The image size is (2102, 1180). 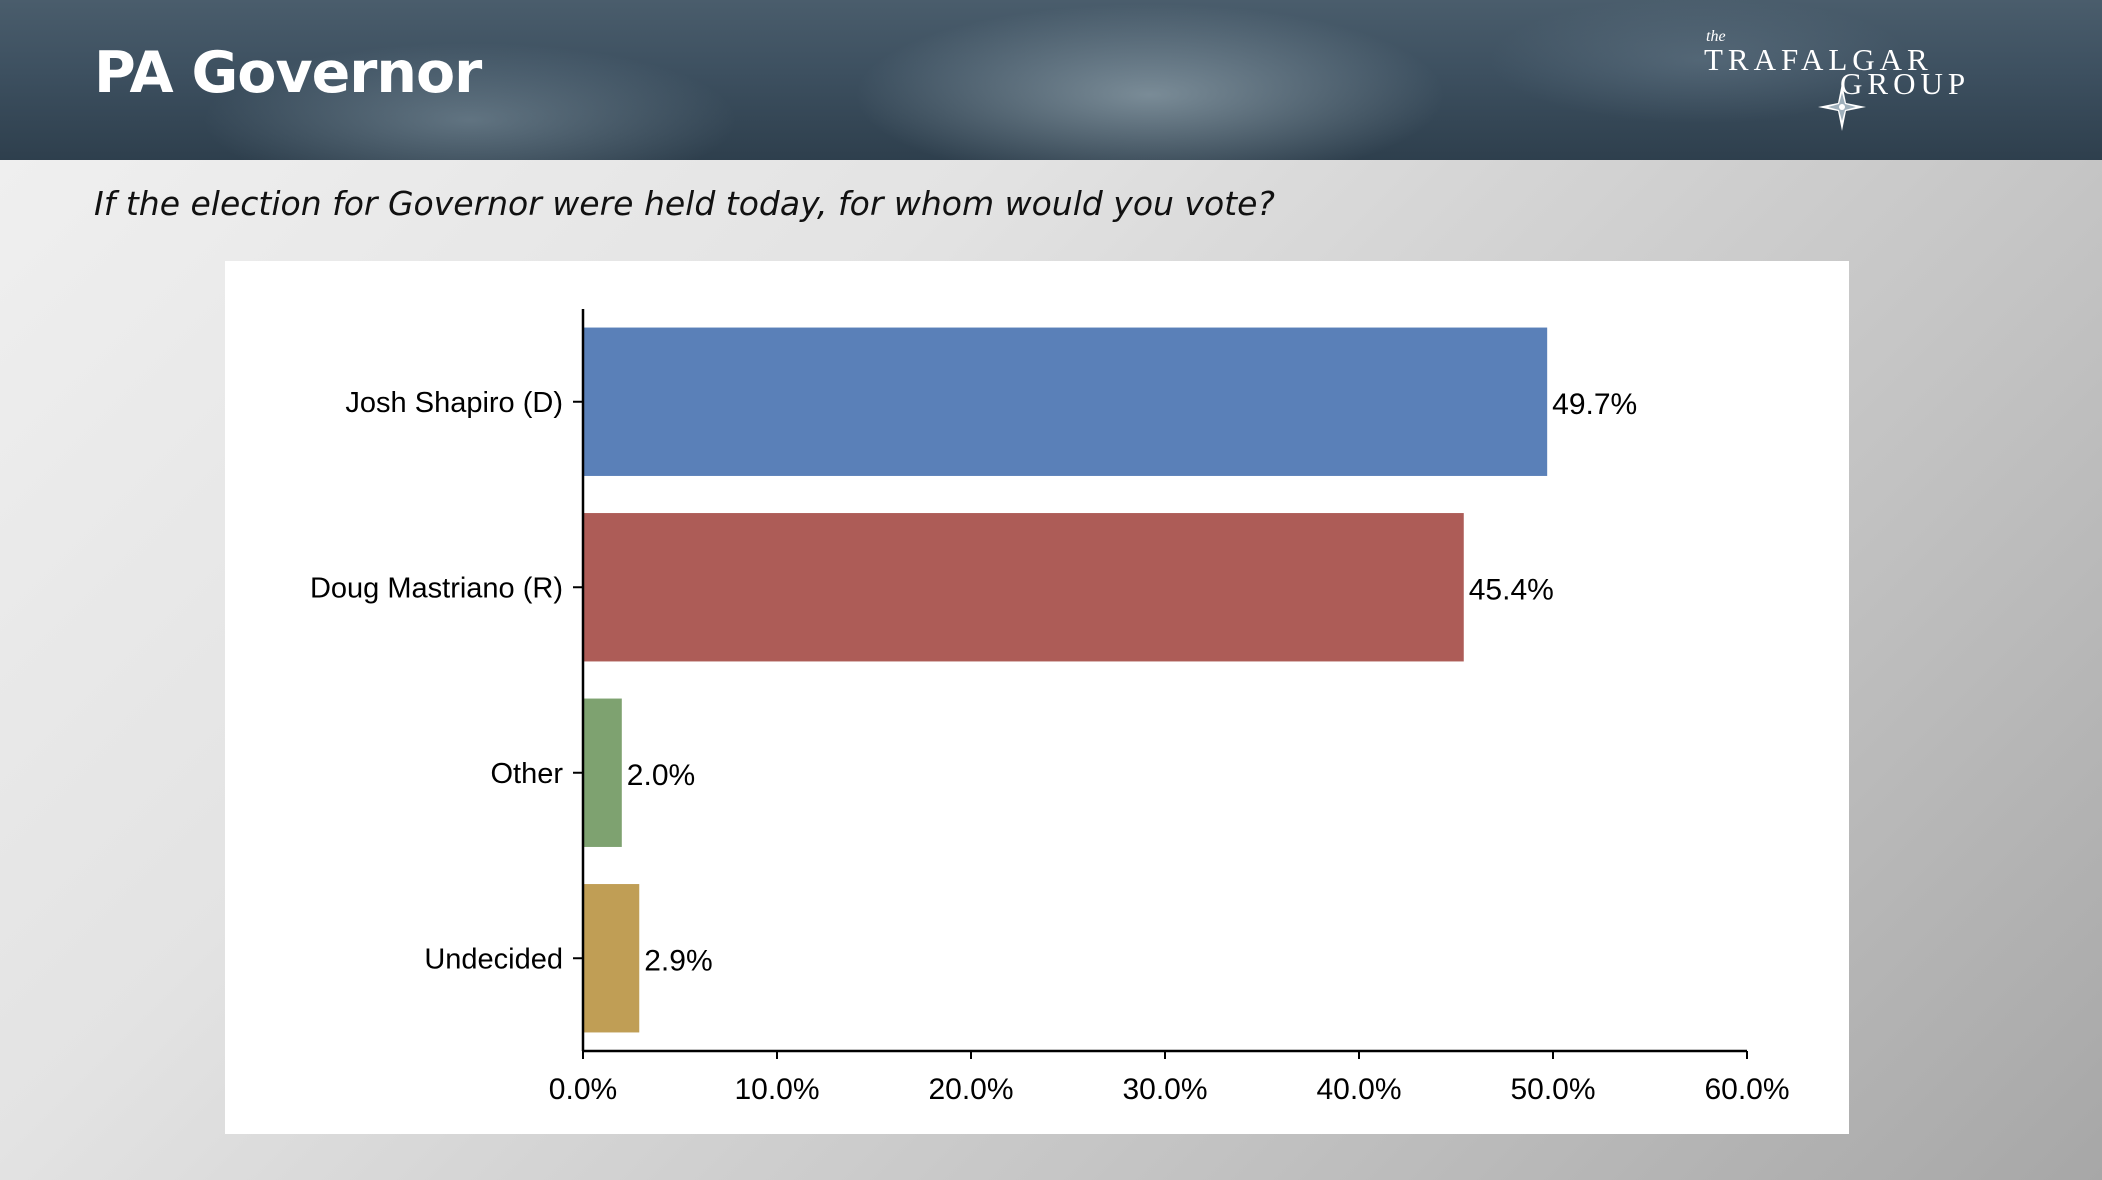 I want to click on compass-rose-icon, so click(x=1842, y=107).